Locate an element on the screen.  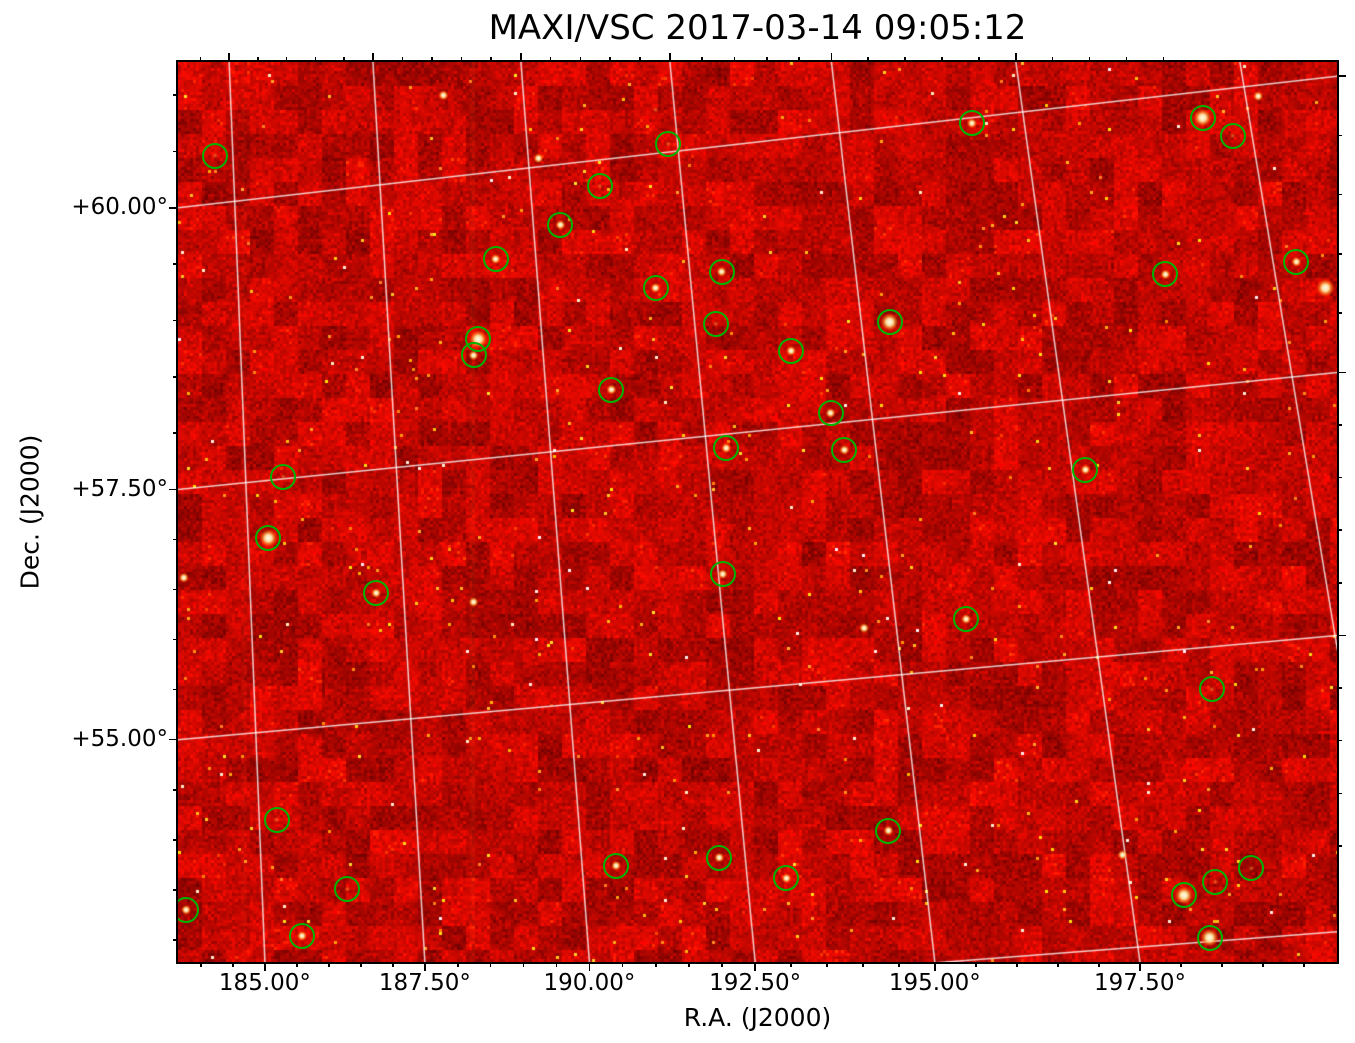
x-tick-label: 185.00° is located at coordinates (264, 983).